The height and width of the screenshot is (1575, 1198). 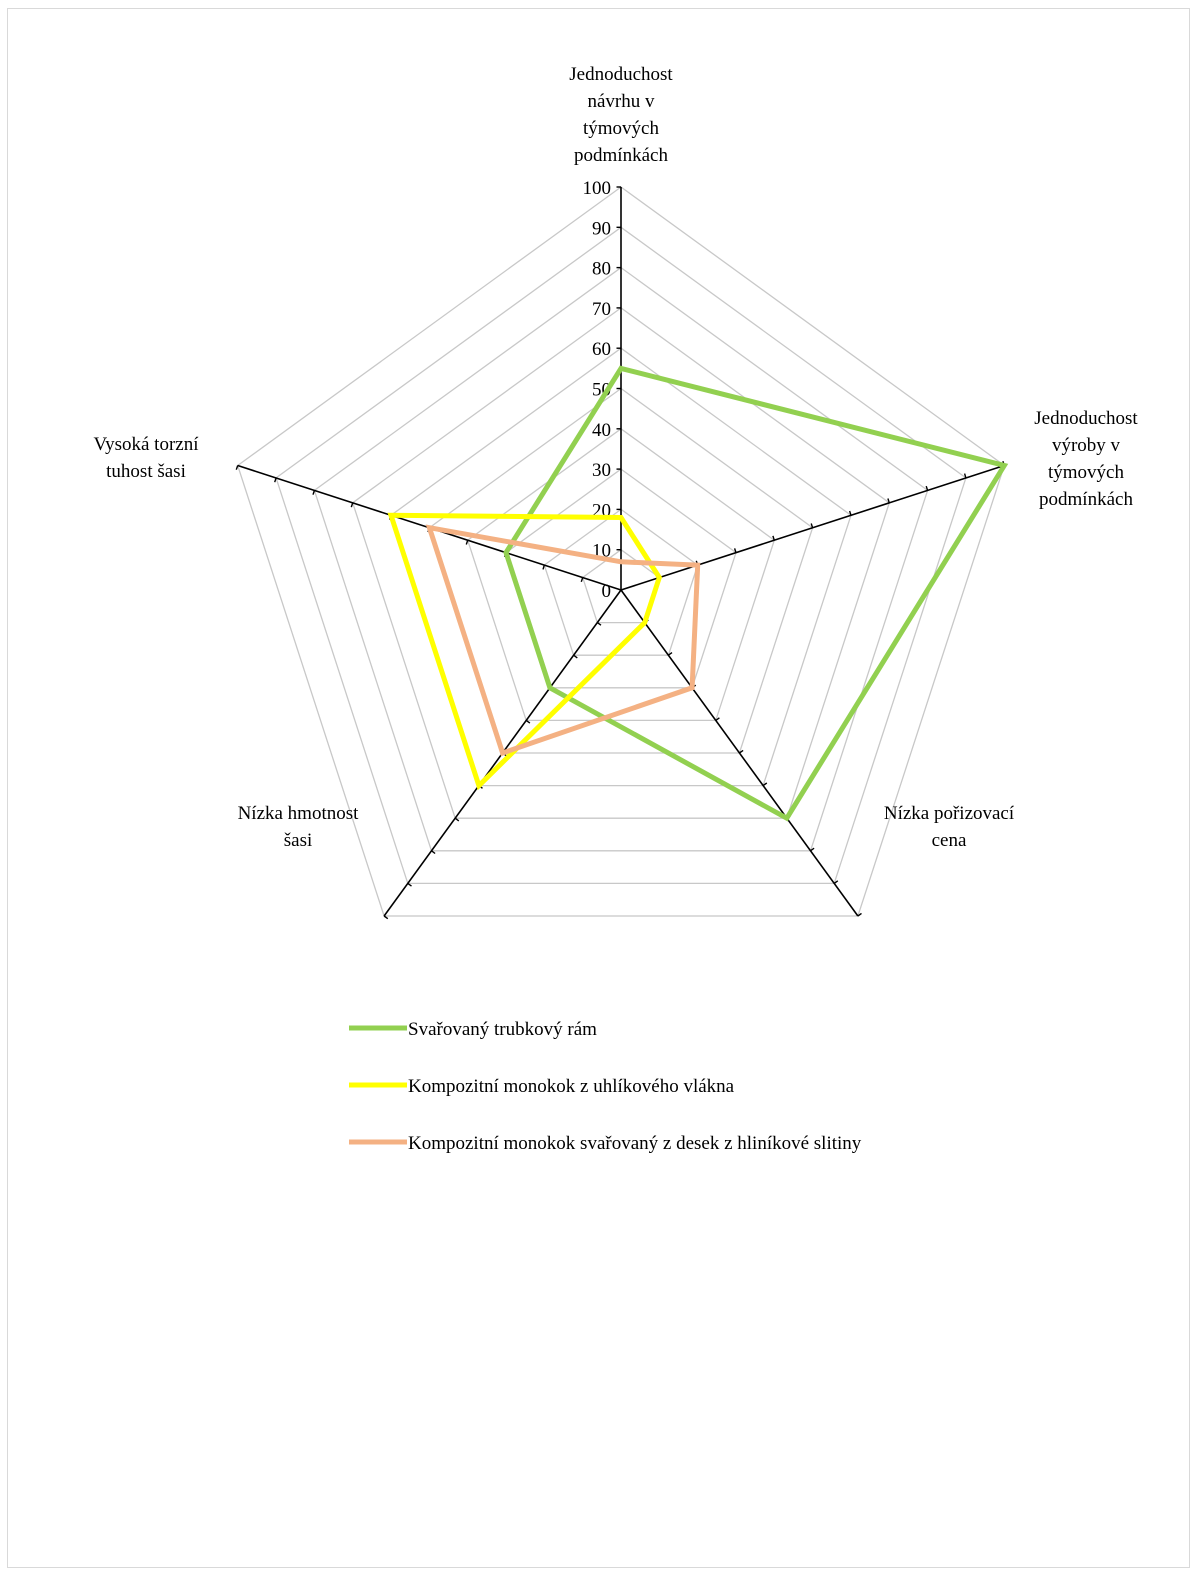 I want to click on category-label: šasi, so click(x=298, y=840).